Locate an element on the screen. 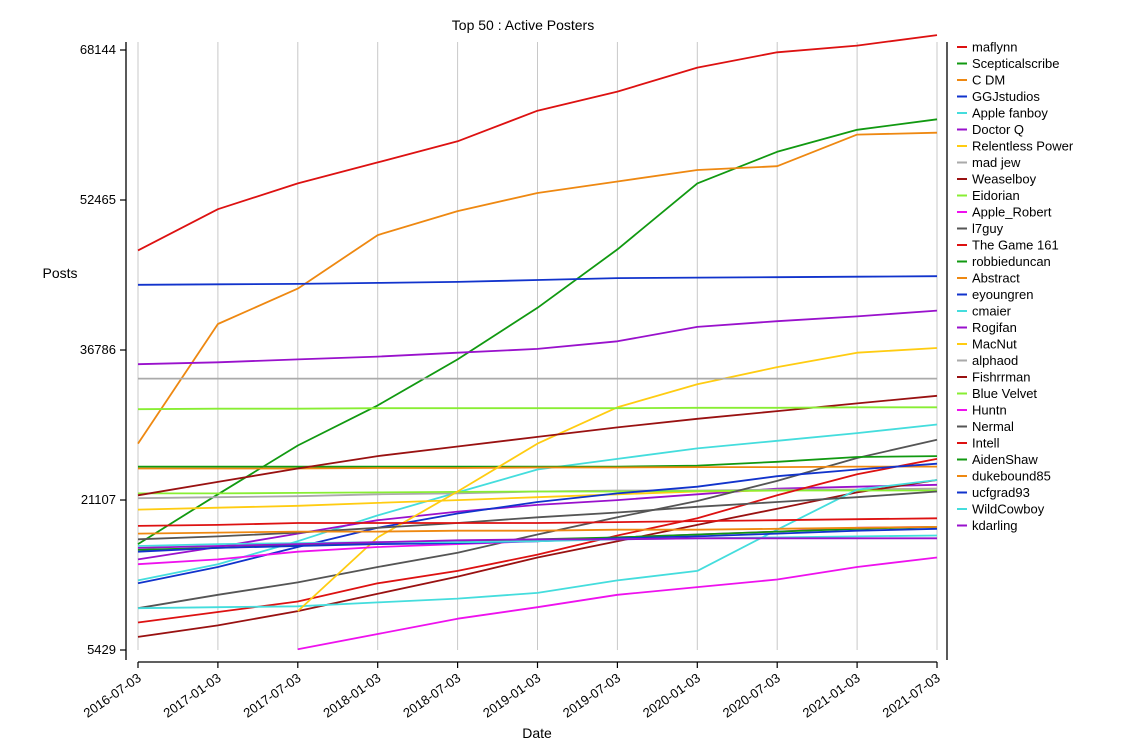 The image size is (1125, 750). x-tick-label: 2019-07-03 is located at coordinates (591, 695).